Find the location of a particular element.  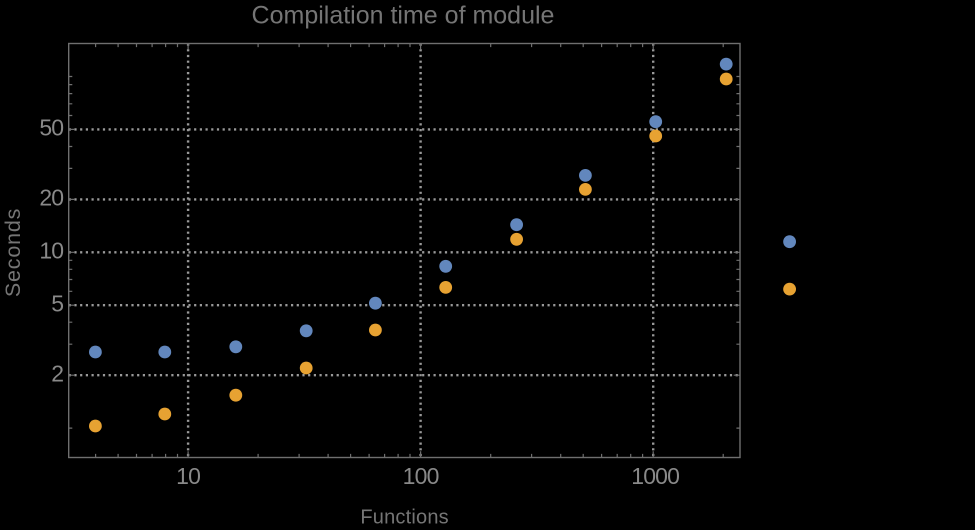

svg-text: Functions is located at coordinates (404, 516).